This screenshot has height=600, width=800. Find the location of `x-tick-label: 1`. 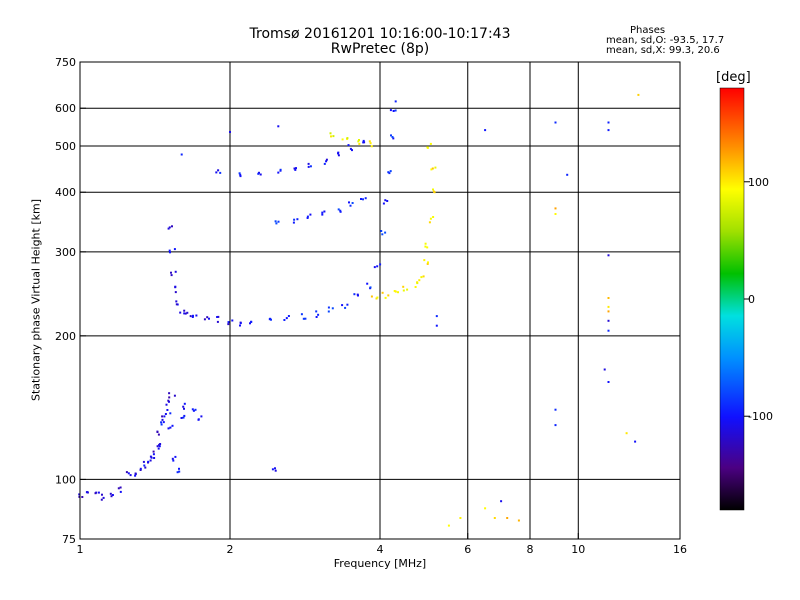

x-tick-label: 1 is located at coordinates (80, 549).